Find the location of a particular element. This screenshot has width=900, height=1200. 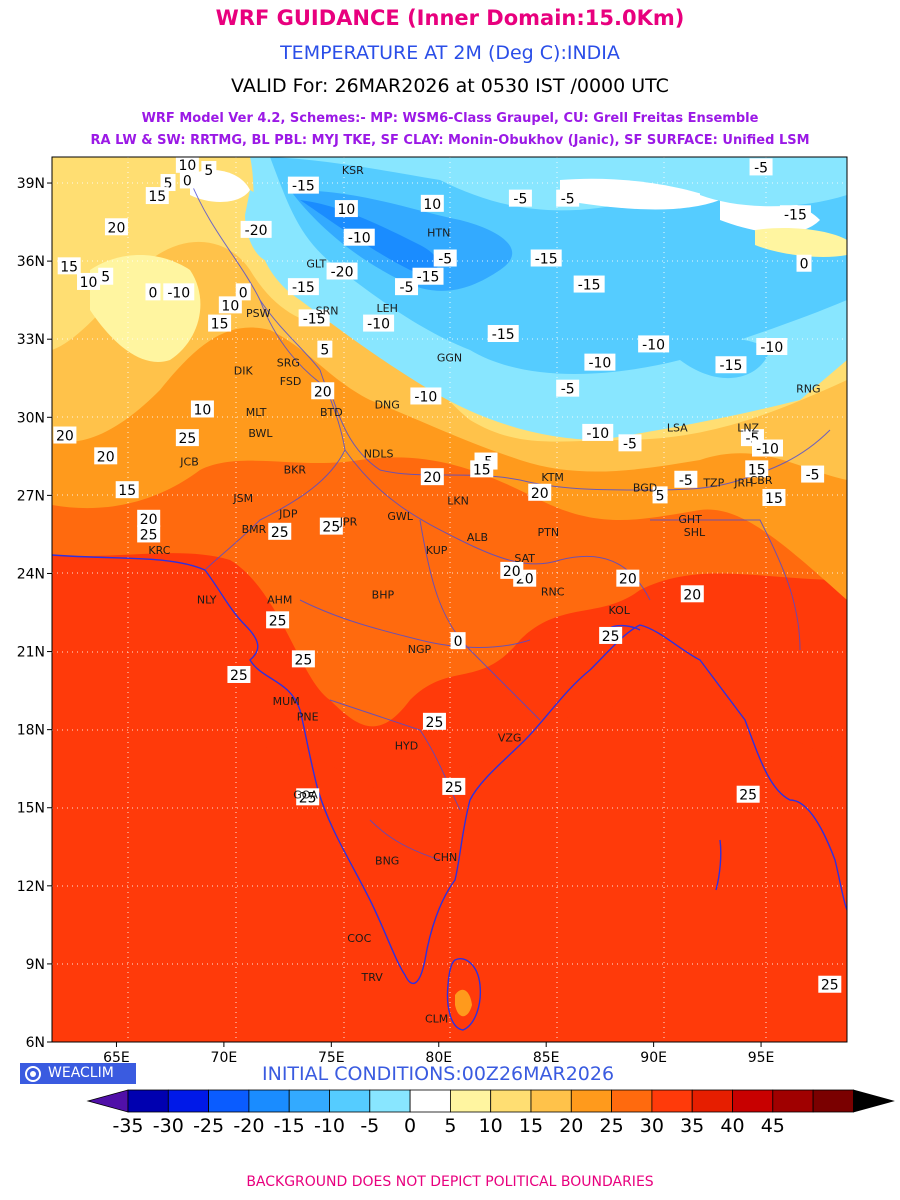

city-label: KSR is located at coordinates (353, 170).